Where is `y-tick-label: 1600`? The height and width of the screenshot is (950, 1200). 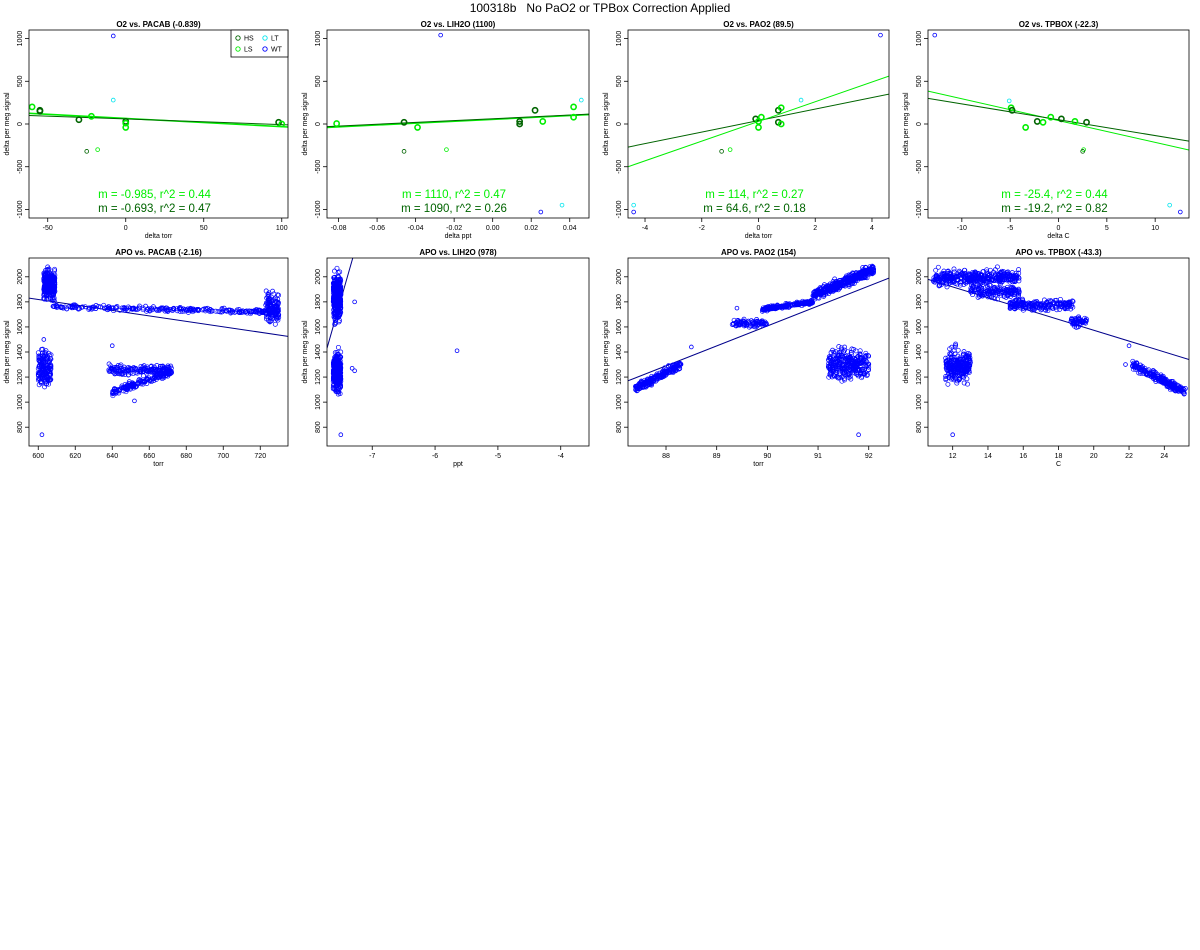
y-tick-label: 1600 is located at coordinates (20, 327).